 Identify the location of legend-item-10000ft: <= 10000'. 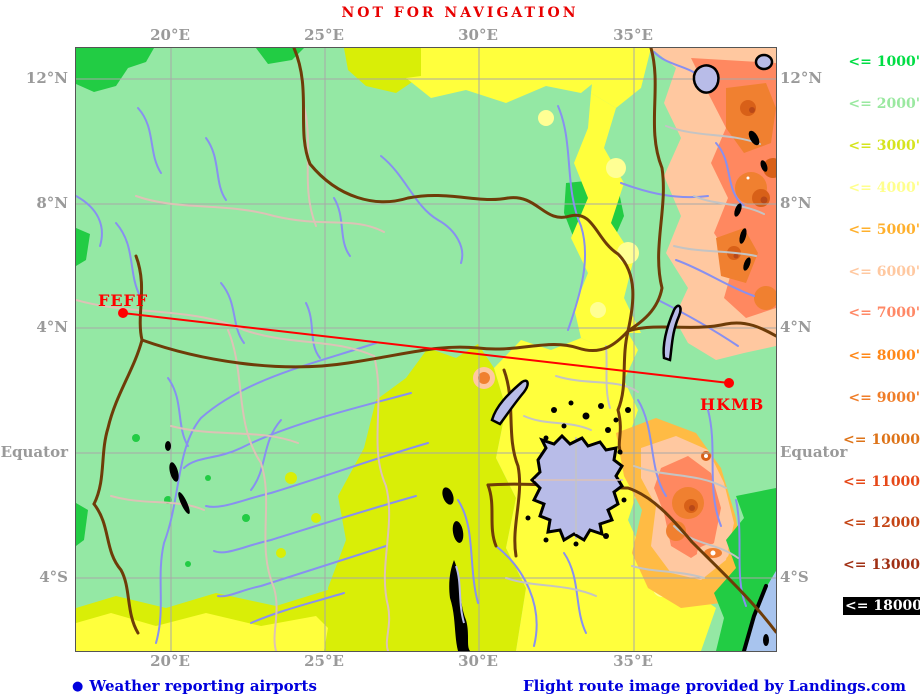
(881, 440).